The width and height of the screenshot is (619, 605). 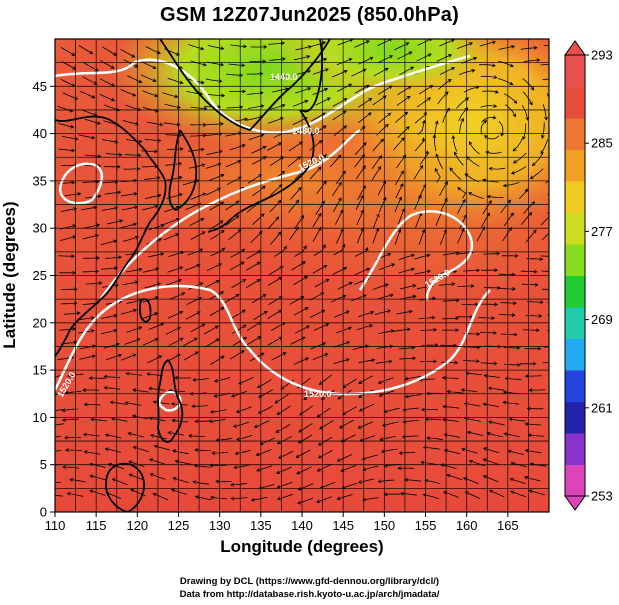 I want to click on y-tick-label: 15, so click(x=40, y=370).